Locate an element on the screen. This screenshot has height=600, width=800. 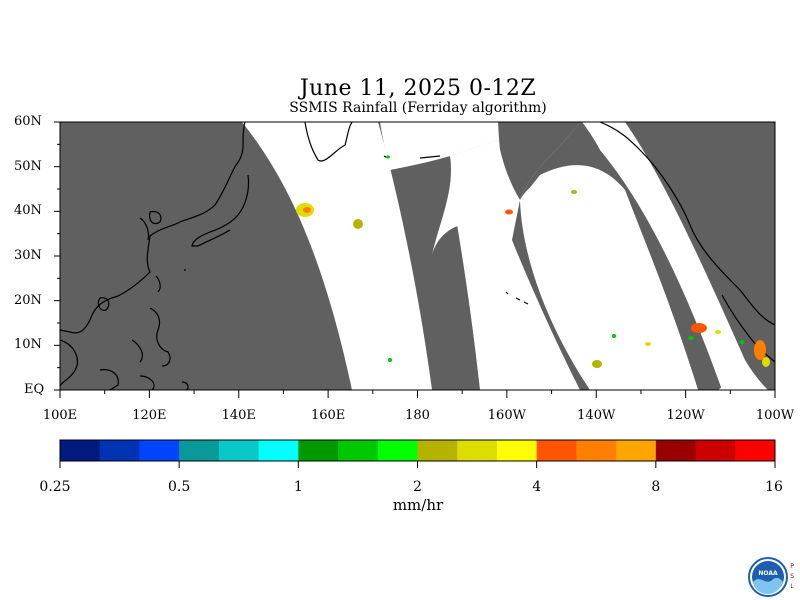
latitude-label: 60N is located at coordinates (28, 121).